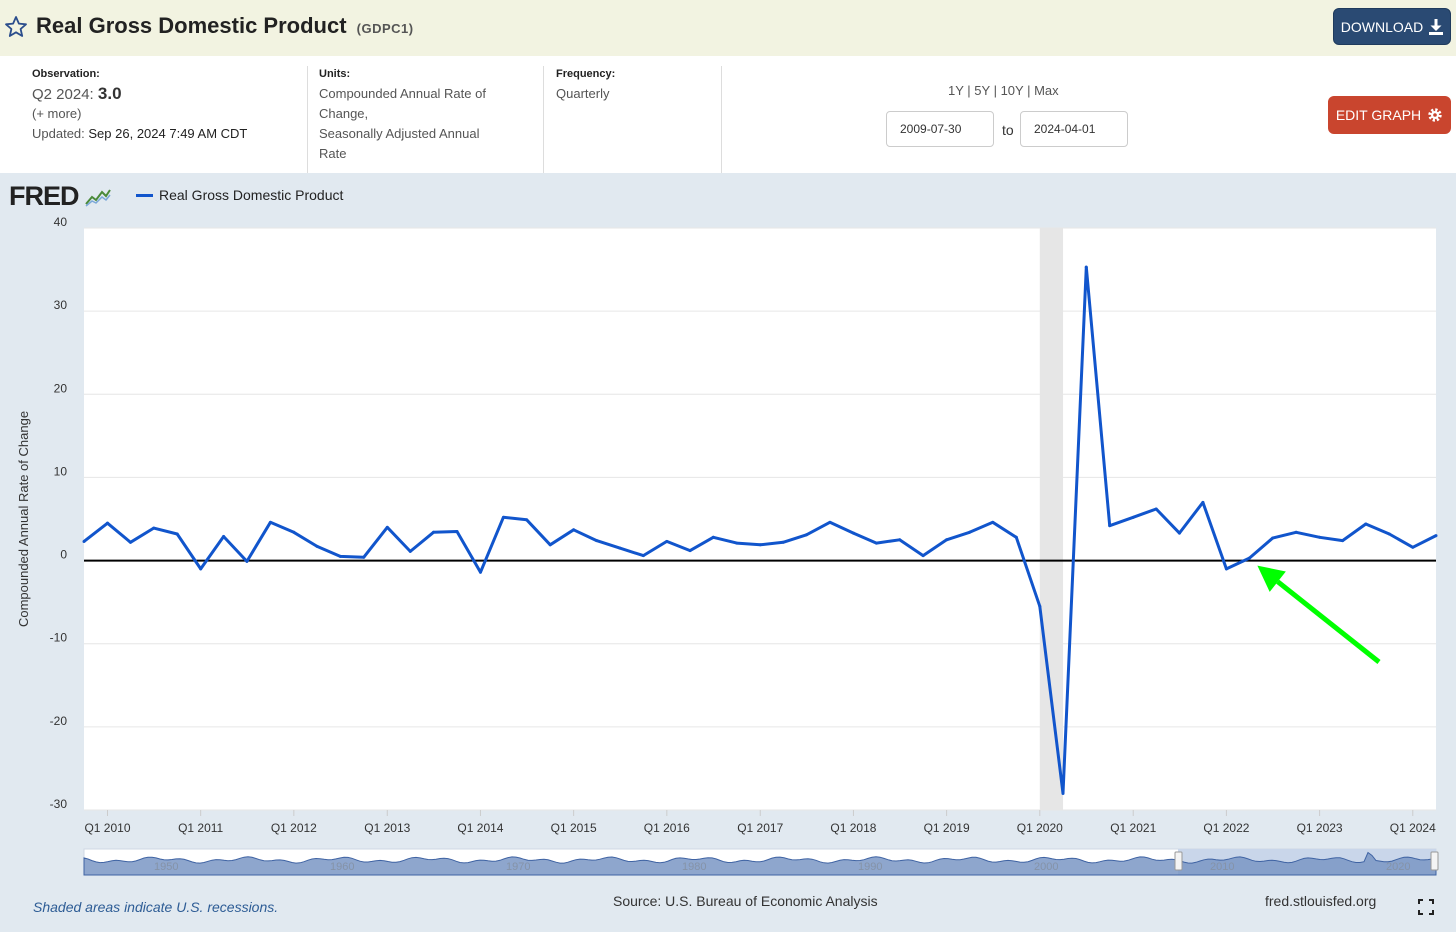 This screenshot has width=1456, height=932. I want to click on x-tick-label: Q1 2013, so click(387, 828).